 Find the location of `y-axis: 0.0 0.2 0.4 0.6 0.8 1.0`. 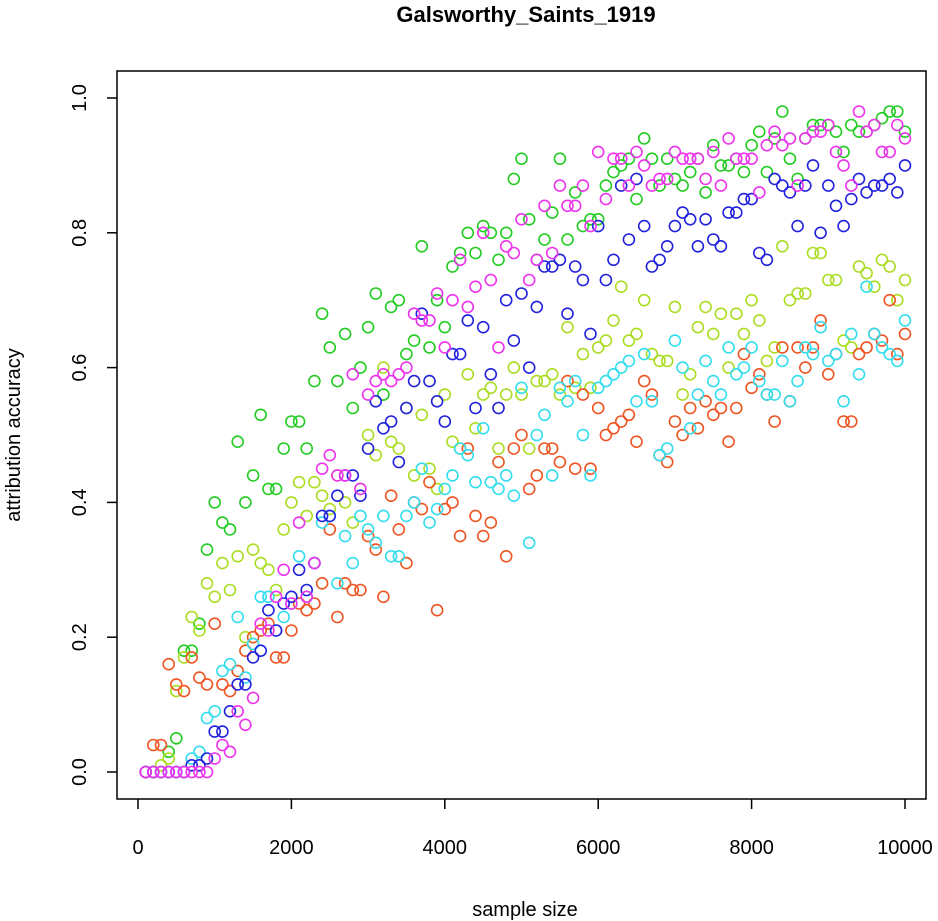

y-axis: 0.0 0.2 0.4 0.6 0.8 1.0 is located at coordinates (93, 435).